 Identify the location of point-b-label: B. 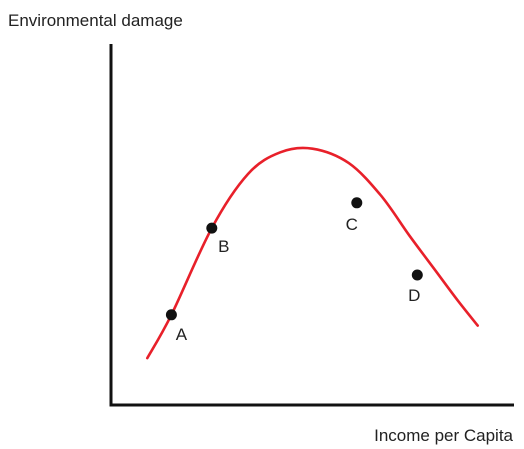
(223, 246).